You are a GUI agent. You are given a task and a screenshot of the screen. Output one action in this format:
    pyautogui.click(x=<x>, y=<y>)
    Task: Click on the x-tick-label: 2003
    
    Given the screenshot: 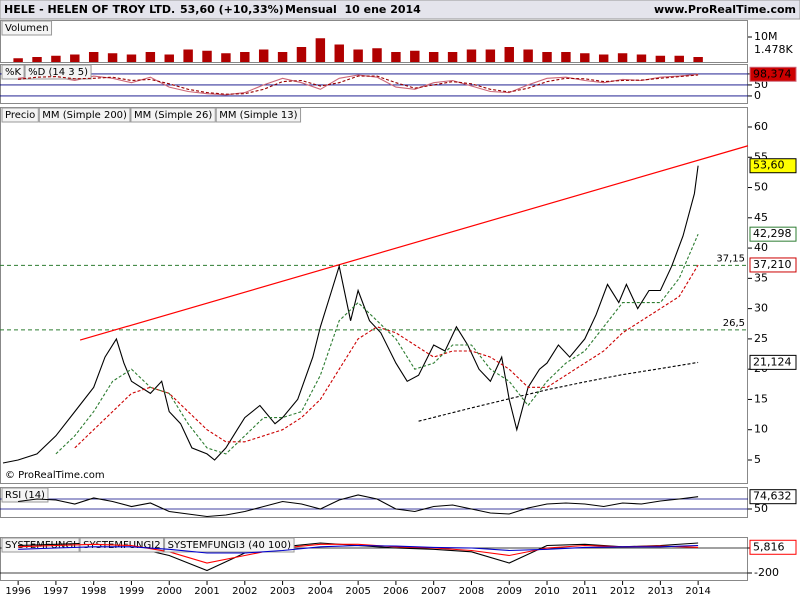 What is the action you would take?
    pyautogui.click(x=282, y=591)
    